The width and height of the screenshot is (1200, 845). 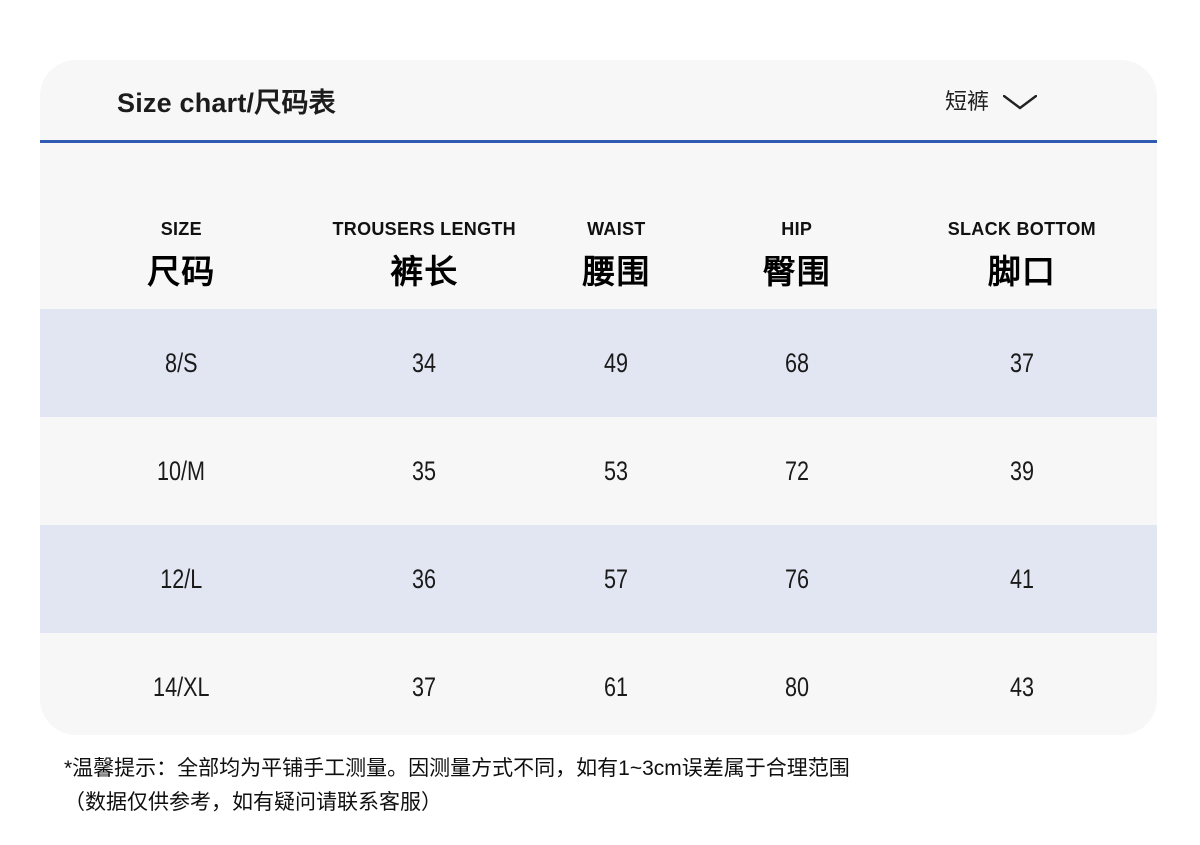 I want to click on column-header-slack-bottom: SLACK BOTTOM 脚口, so click(x=1022, y=226).